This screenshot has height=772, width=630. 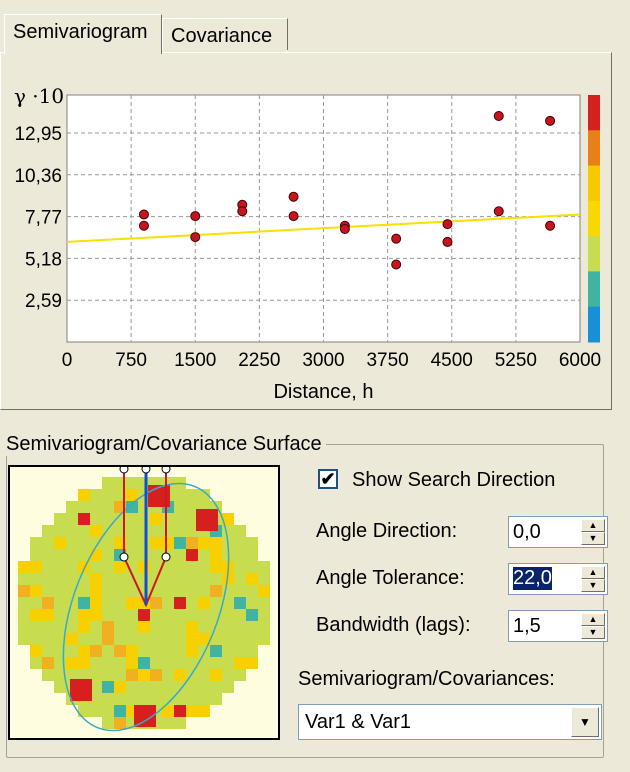 What do you see at coordinates (259, 360) in the screenshot?
I see `x-tick-label: 2250` at bounding box center [259, 360].